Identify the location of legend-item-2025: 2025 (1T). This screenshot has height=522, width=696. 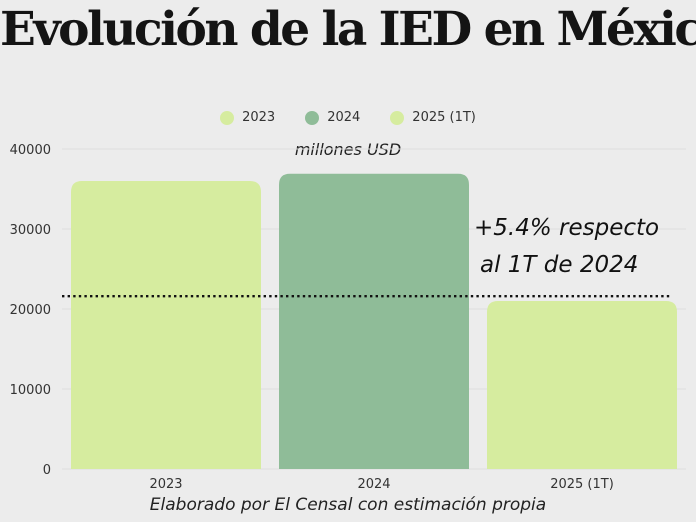
(433, 117).